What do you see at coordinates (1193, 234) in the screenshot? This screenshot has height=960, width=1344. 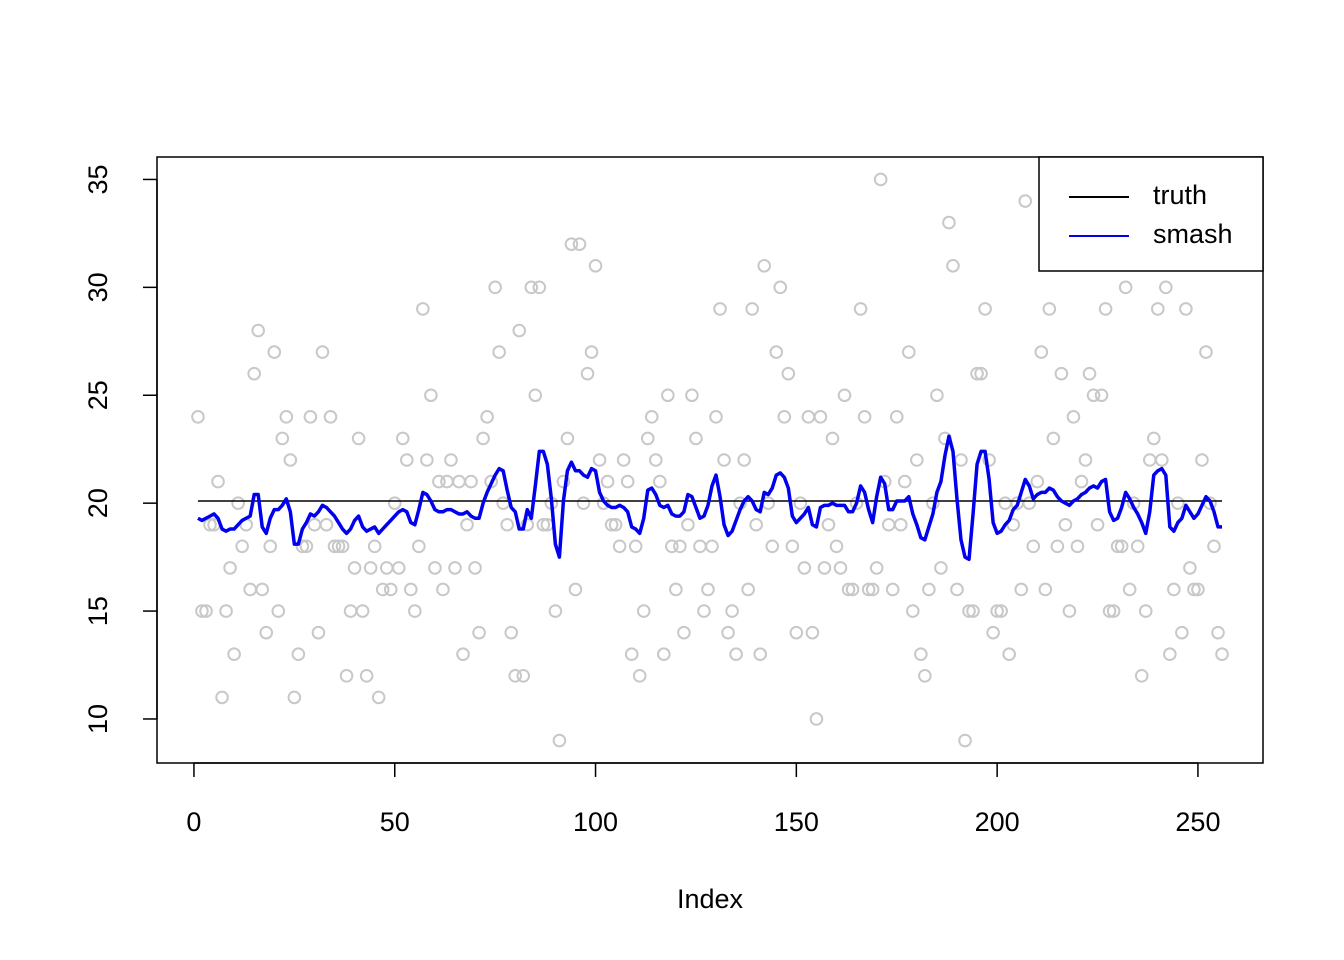 I see `legend-label: smash` at bounding box center [1193, 234].